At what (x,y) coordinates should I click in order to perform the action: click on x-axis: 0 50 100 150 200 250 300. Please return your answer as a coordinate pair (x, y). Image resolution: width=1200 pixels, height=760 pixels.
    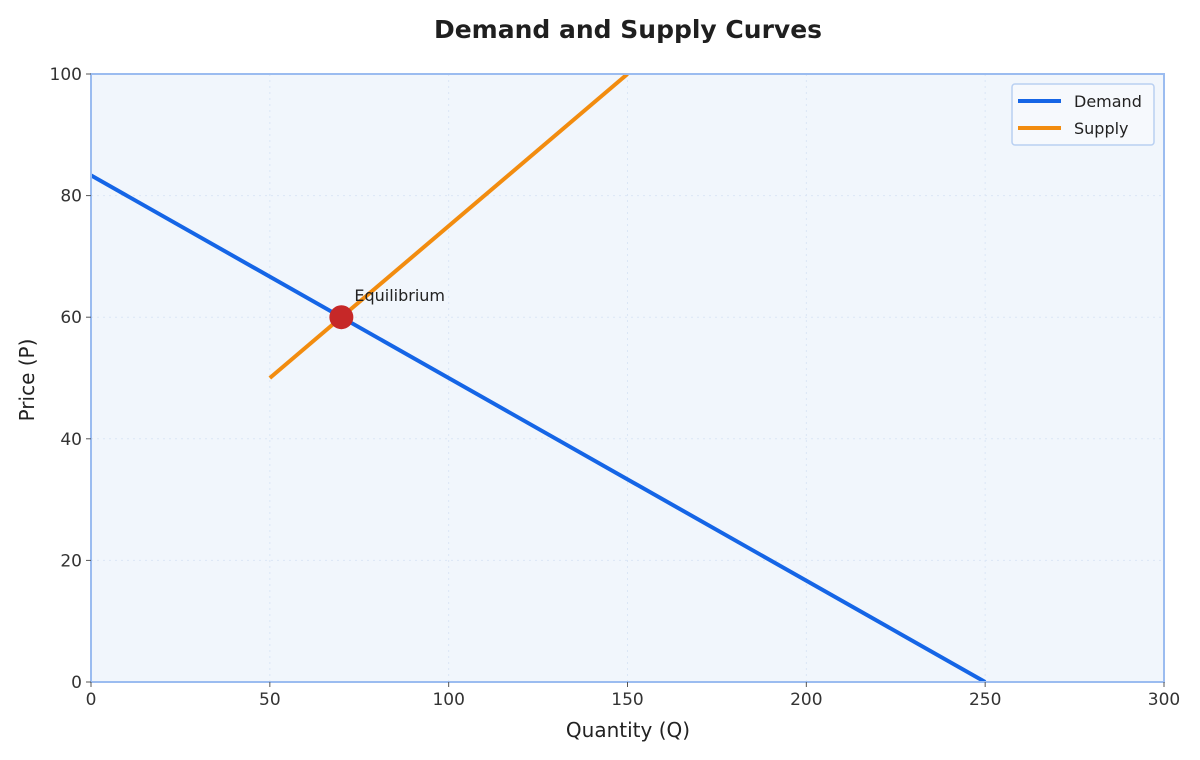
    Looking at the image, I should click on (633, 696).